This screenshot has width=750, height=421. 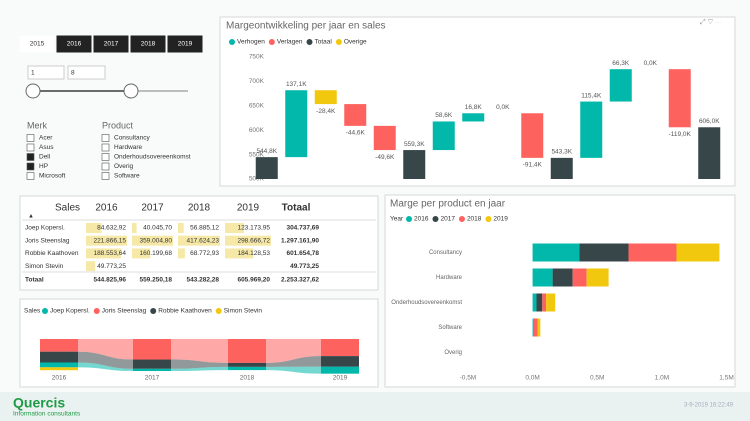 What do you see at coordinates (152, 378) in the screenshot?
I see `x-tick-label: 2017` at bounding box center [152, 378].